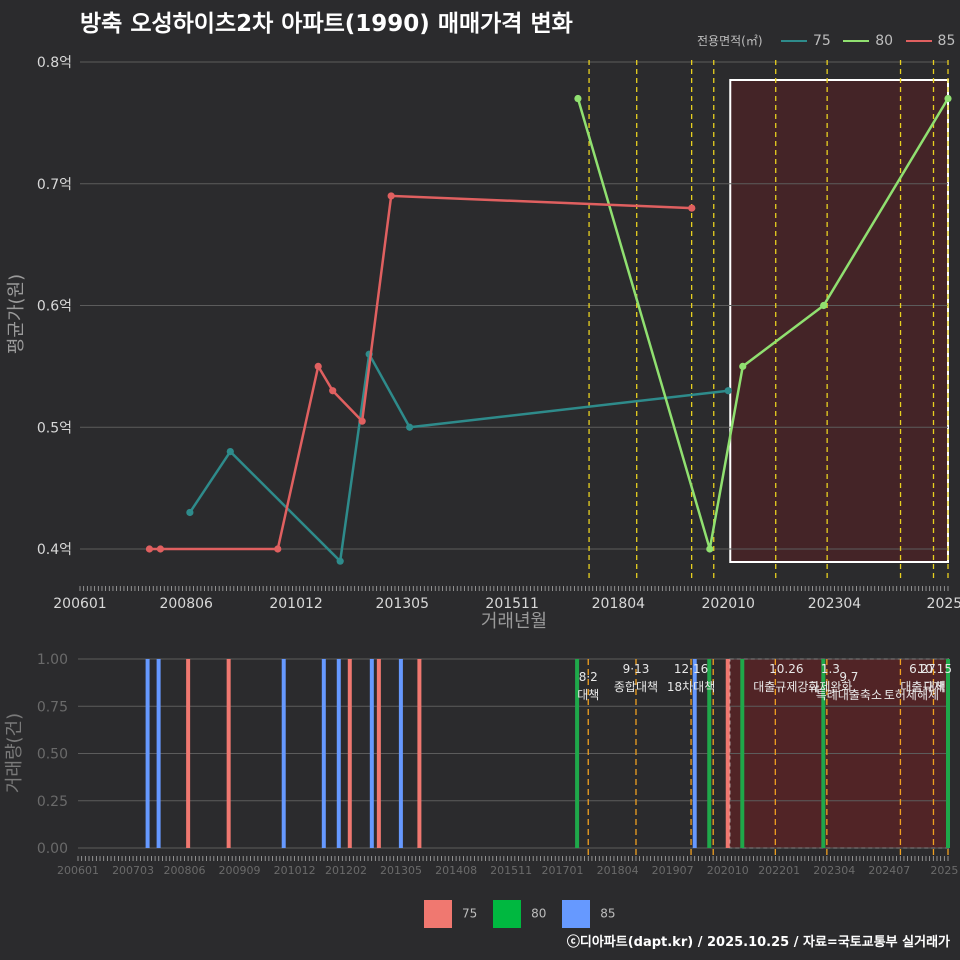  I want to click on bar-x-tick-label: 201202, so click(346, 870).